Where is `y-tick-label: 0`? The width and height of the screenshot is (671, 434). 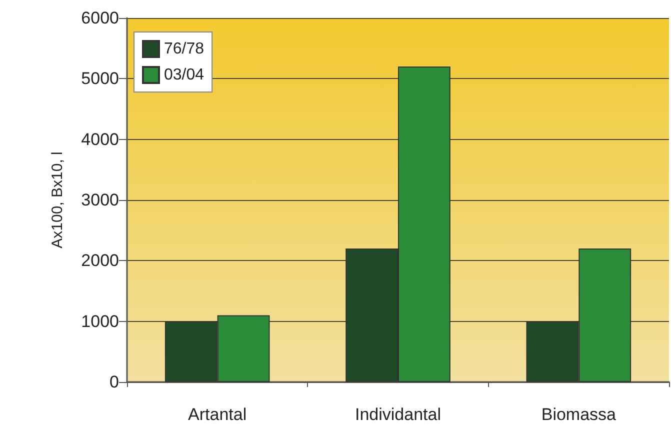 y-tick-label: 0 is located at coordinates (114, 382).